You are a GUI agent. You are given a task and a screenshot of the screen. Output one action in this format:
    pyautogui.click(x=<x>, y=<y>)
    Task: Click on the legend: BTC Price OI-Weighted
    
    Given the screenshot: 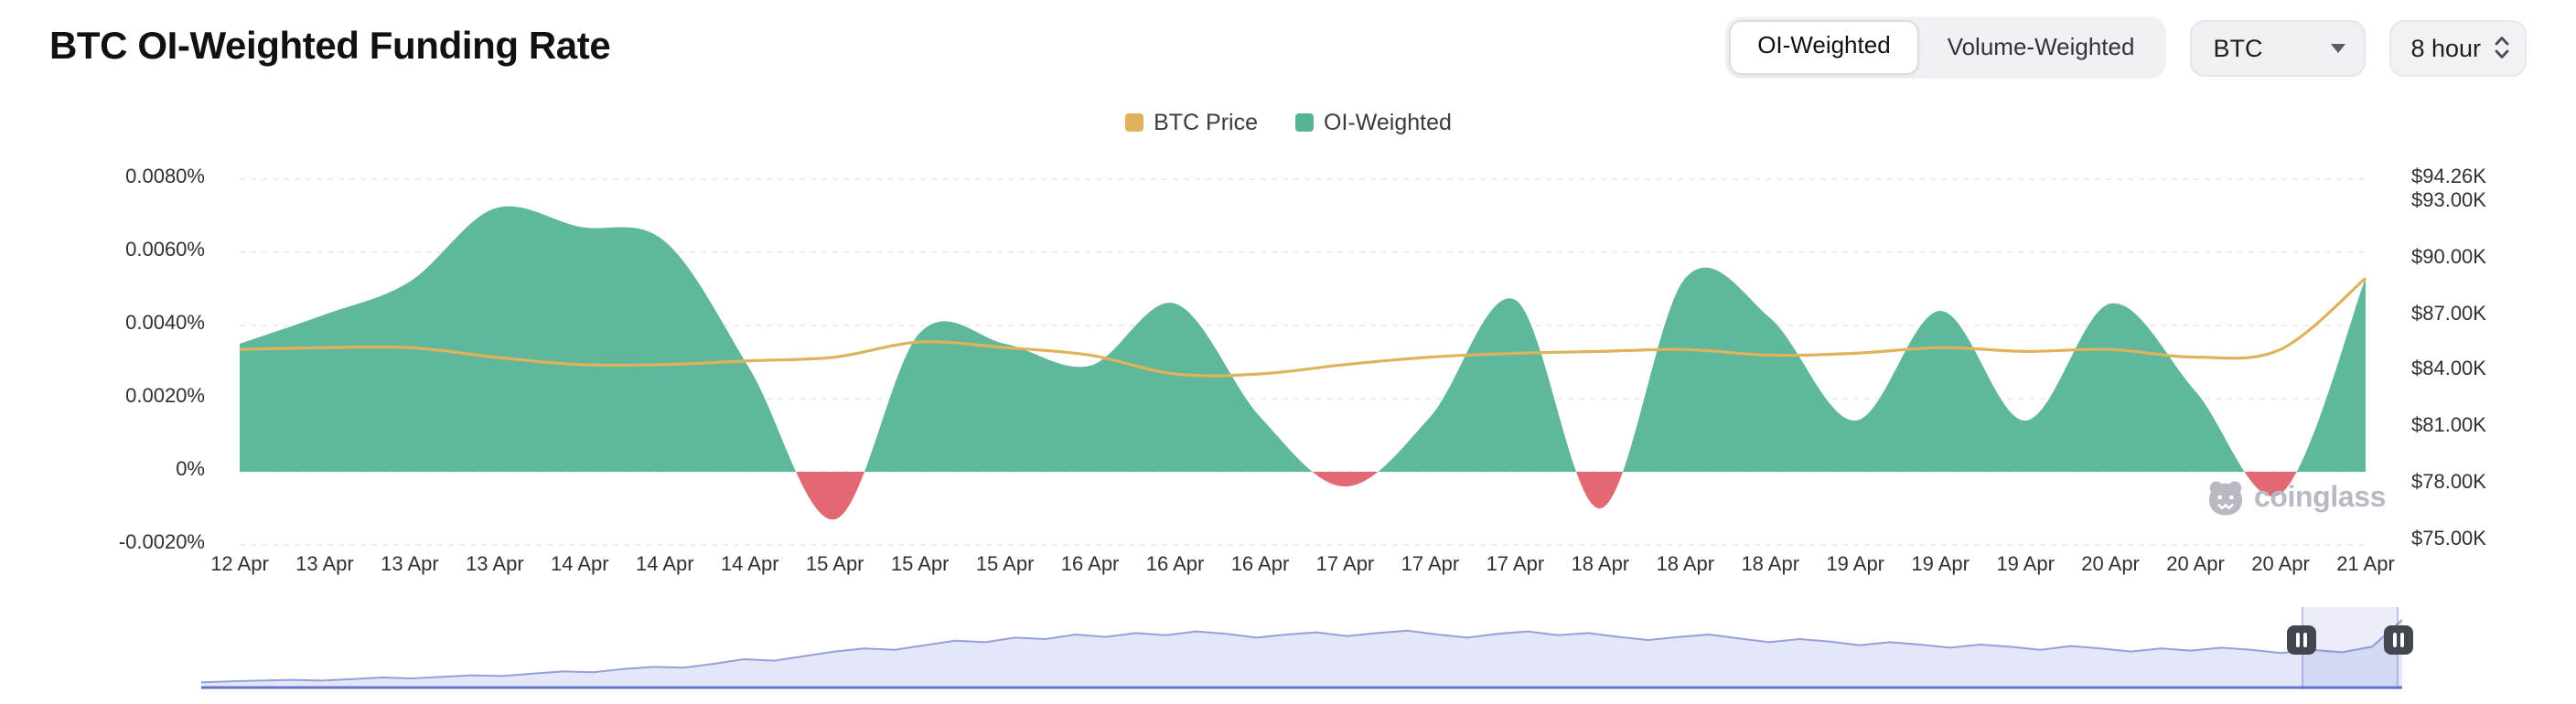 What is the action you would take?
    pyautogui.click(x=1288, y=122)
    